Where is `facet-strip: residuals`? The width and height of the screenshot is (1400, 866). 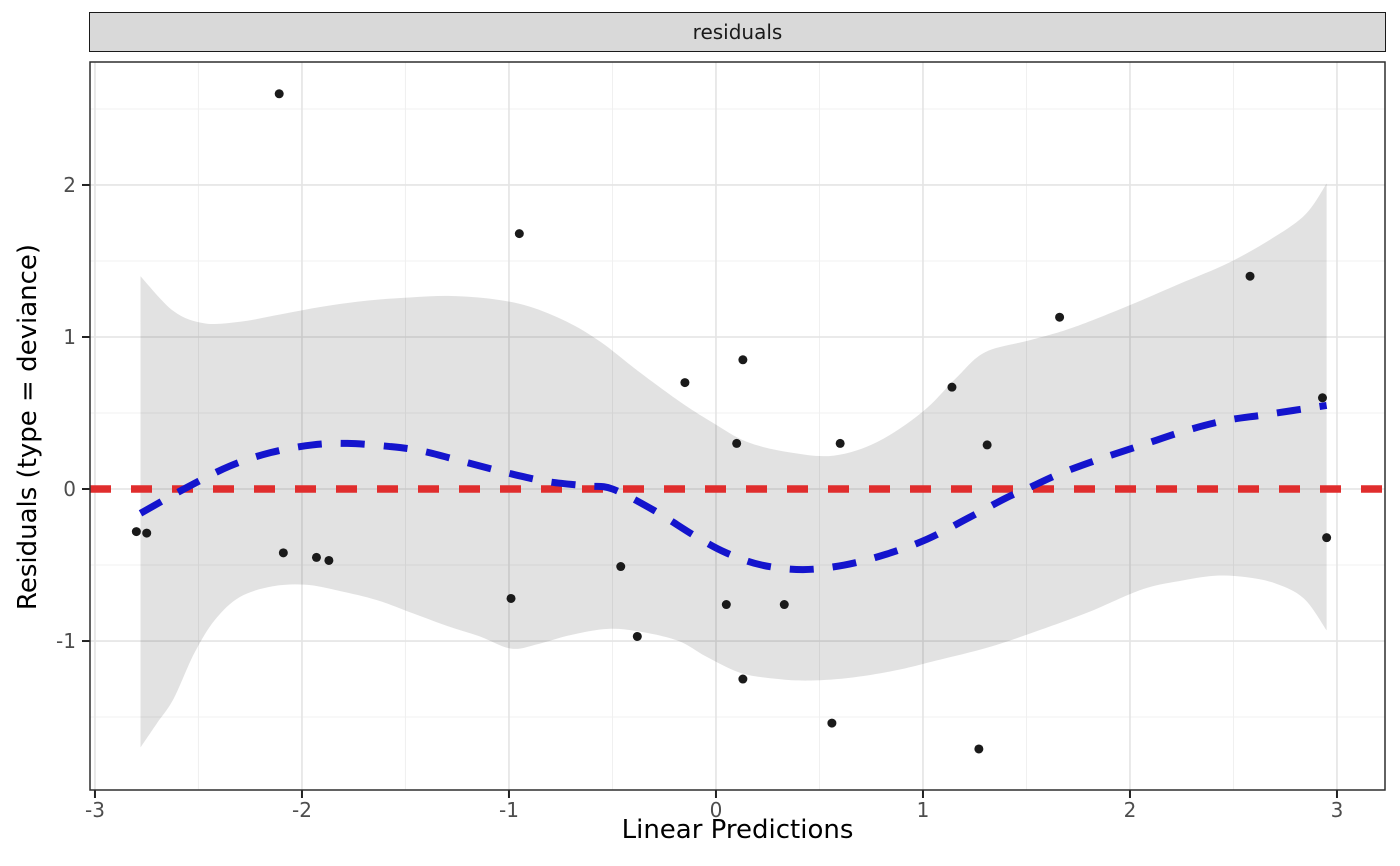
facet-strip: residuals is located at coordinates (737, 32).